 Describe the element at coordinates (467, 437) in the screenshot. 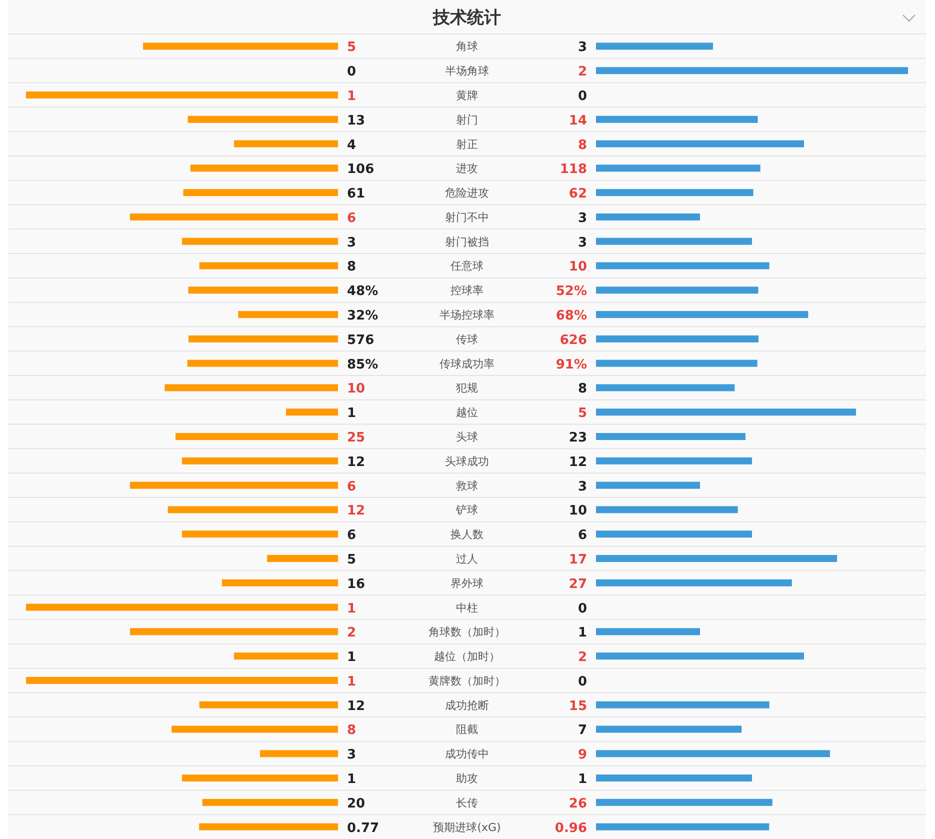

I see `category-label: 头球` at that location.